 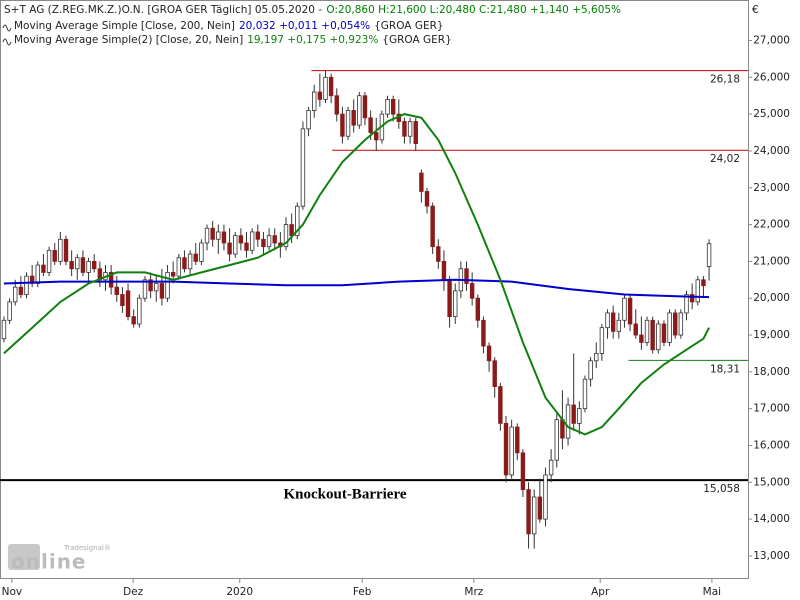 What do you see at coordinates (24, 557) in the screenshot?
I see `logo-box` at bounding box center [24, 557].